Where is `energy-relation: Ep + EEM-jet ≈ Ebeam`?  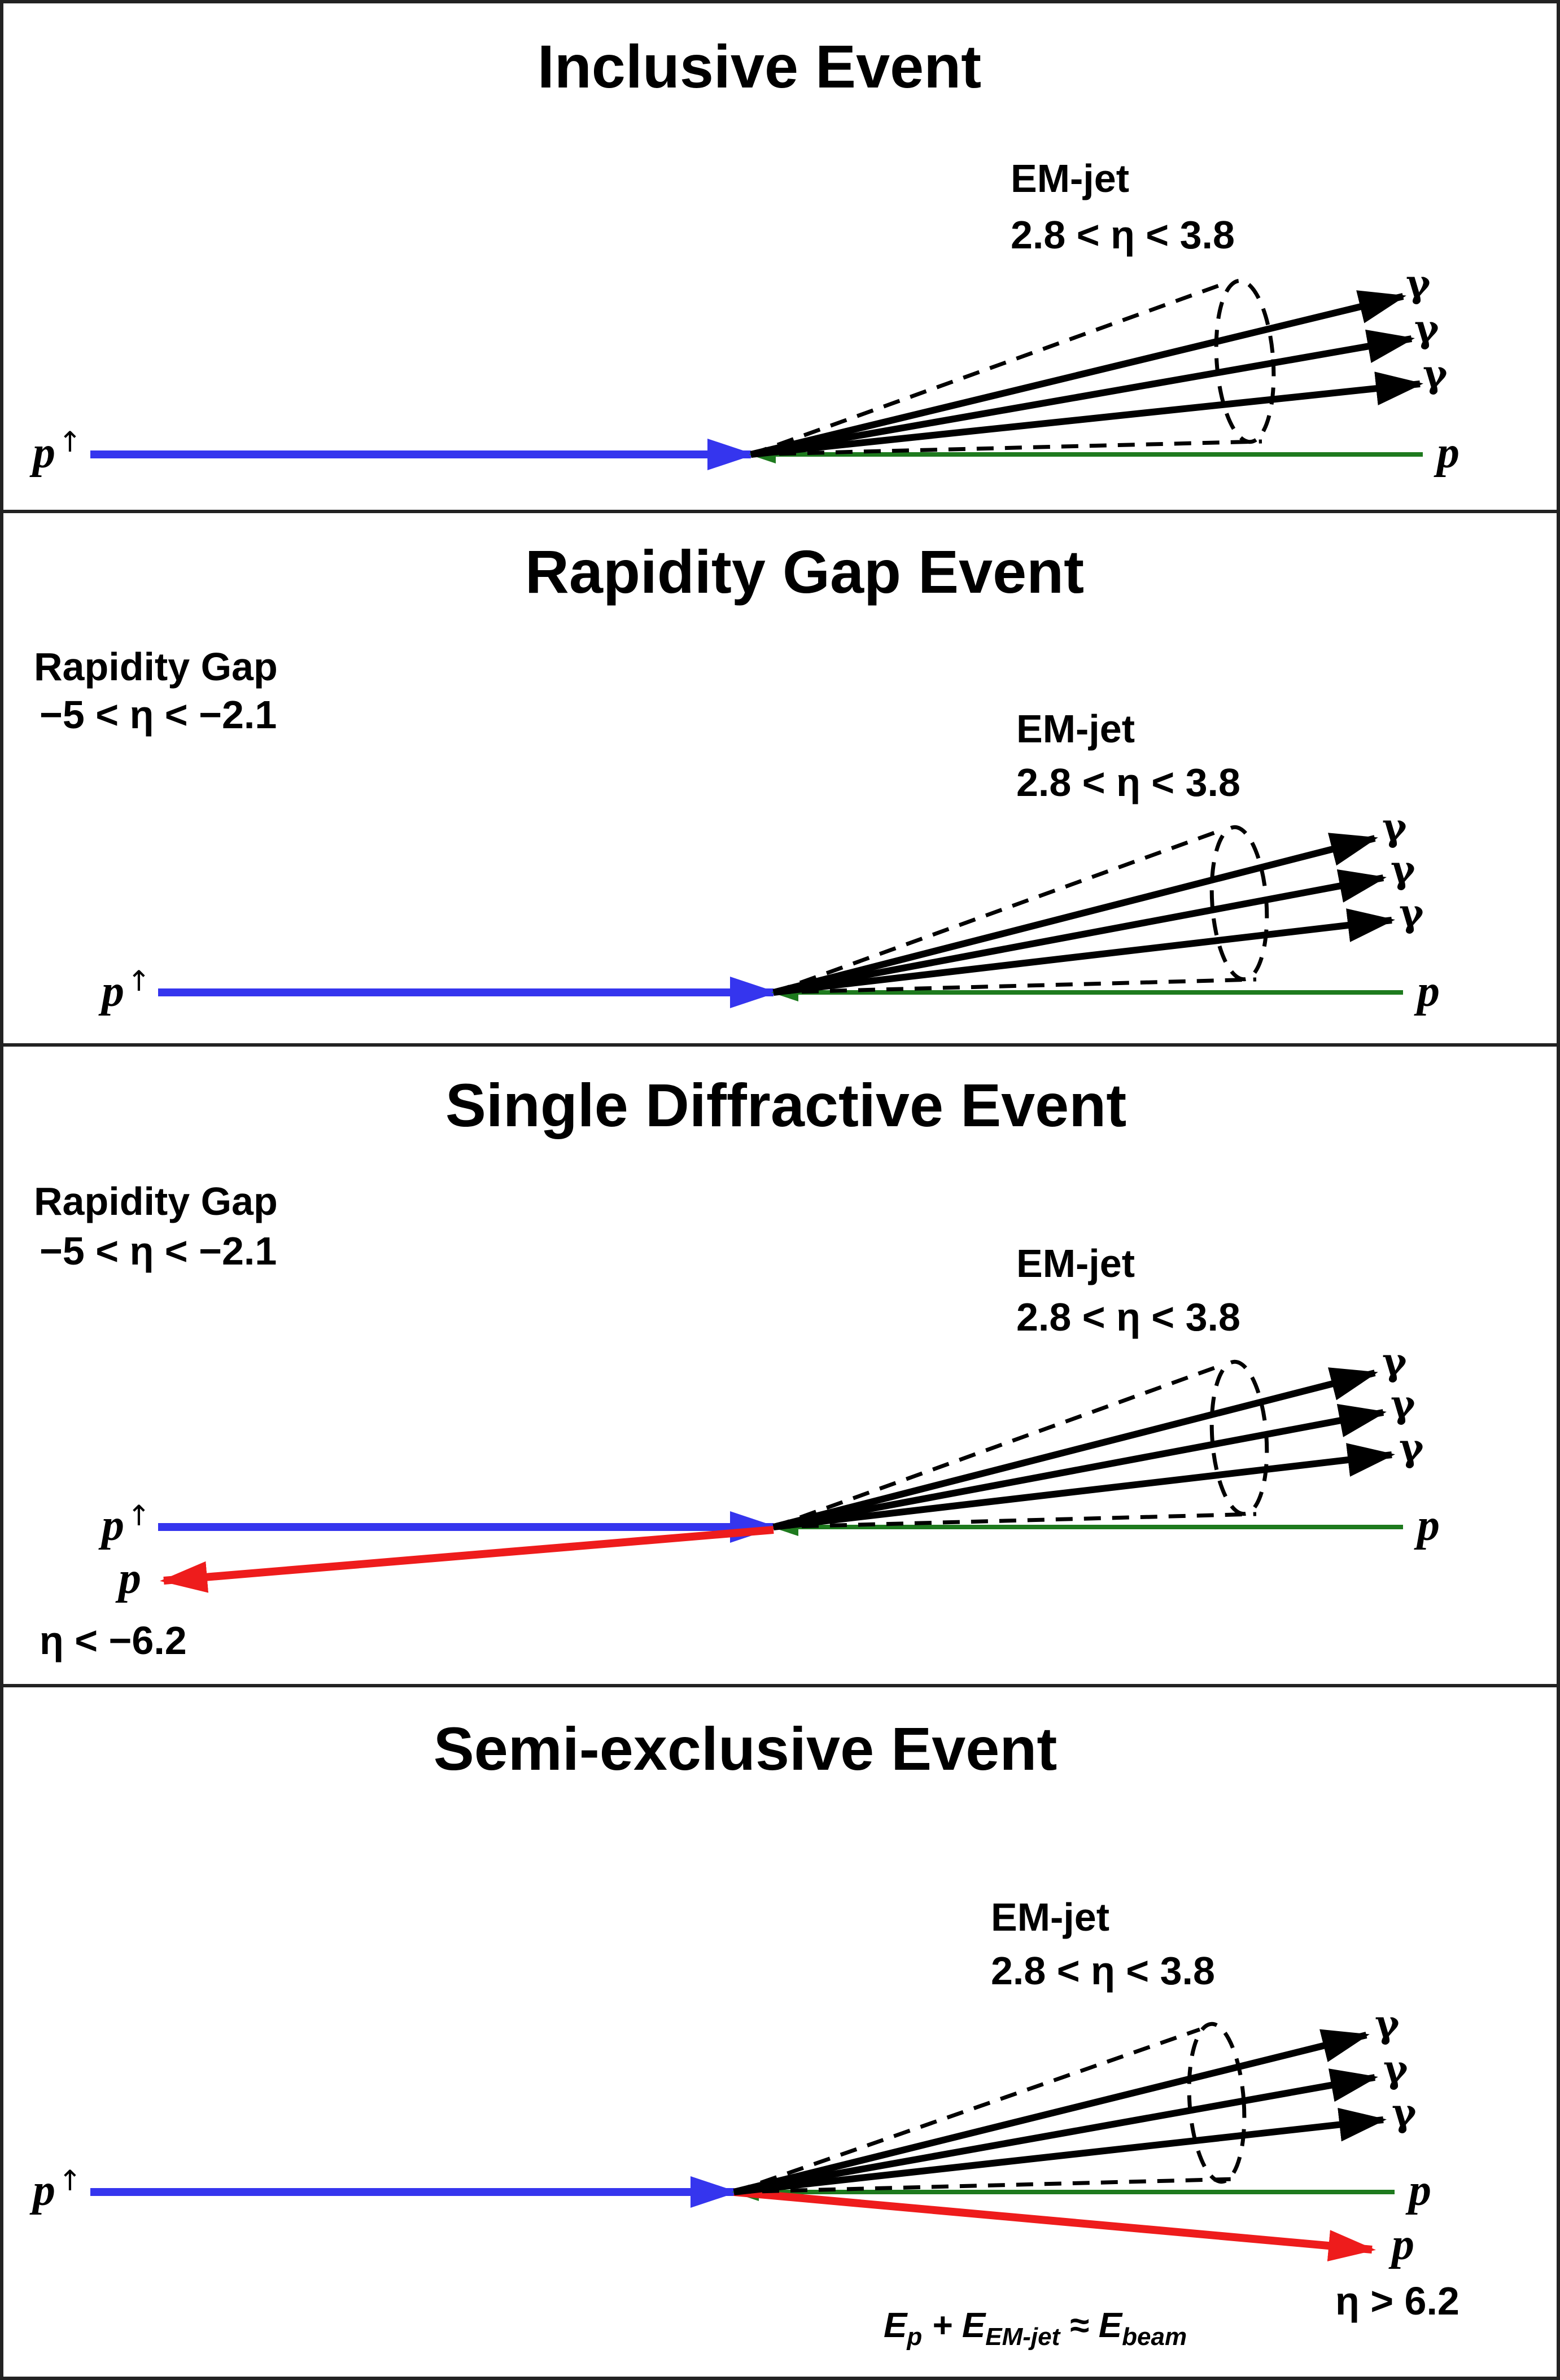
energy-relation: Ep + EEM-jet ≈ Ebeam is located at coordinates (1035, 2328).